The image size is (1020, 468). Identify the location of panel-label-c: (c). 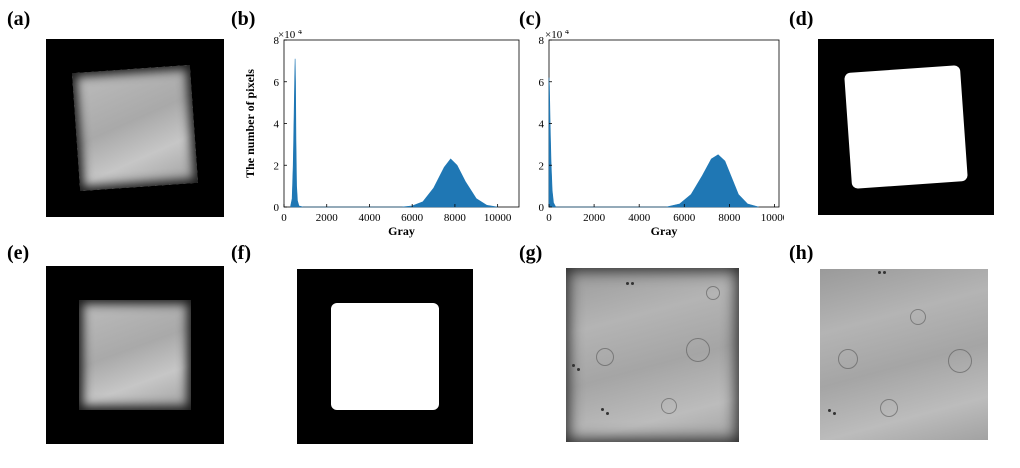
(530, 19).